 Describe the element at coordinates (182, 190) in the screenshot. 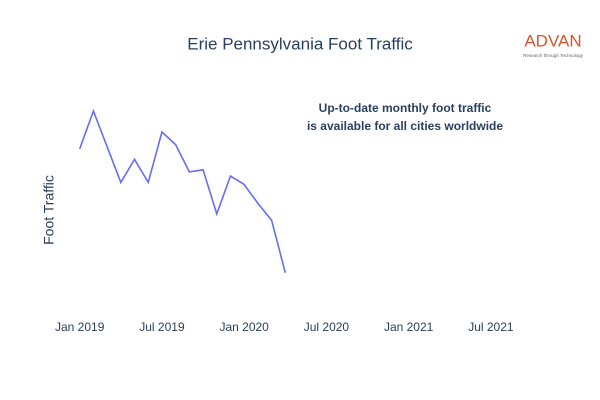

I see `line` at that location.